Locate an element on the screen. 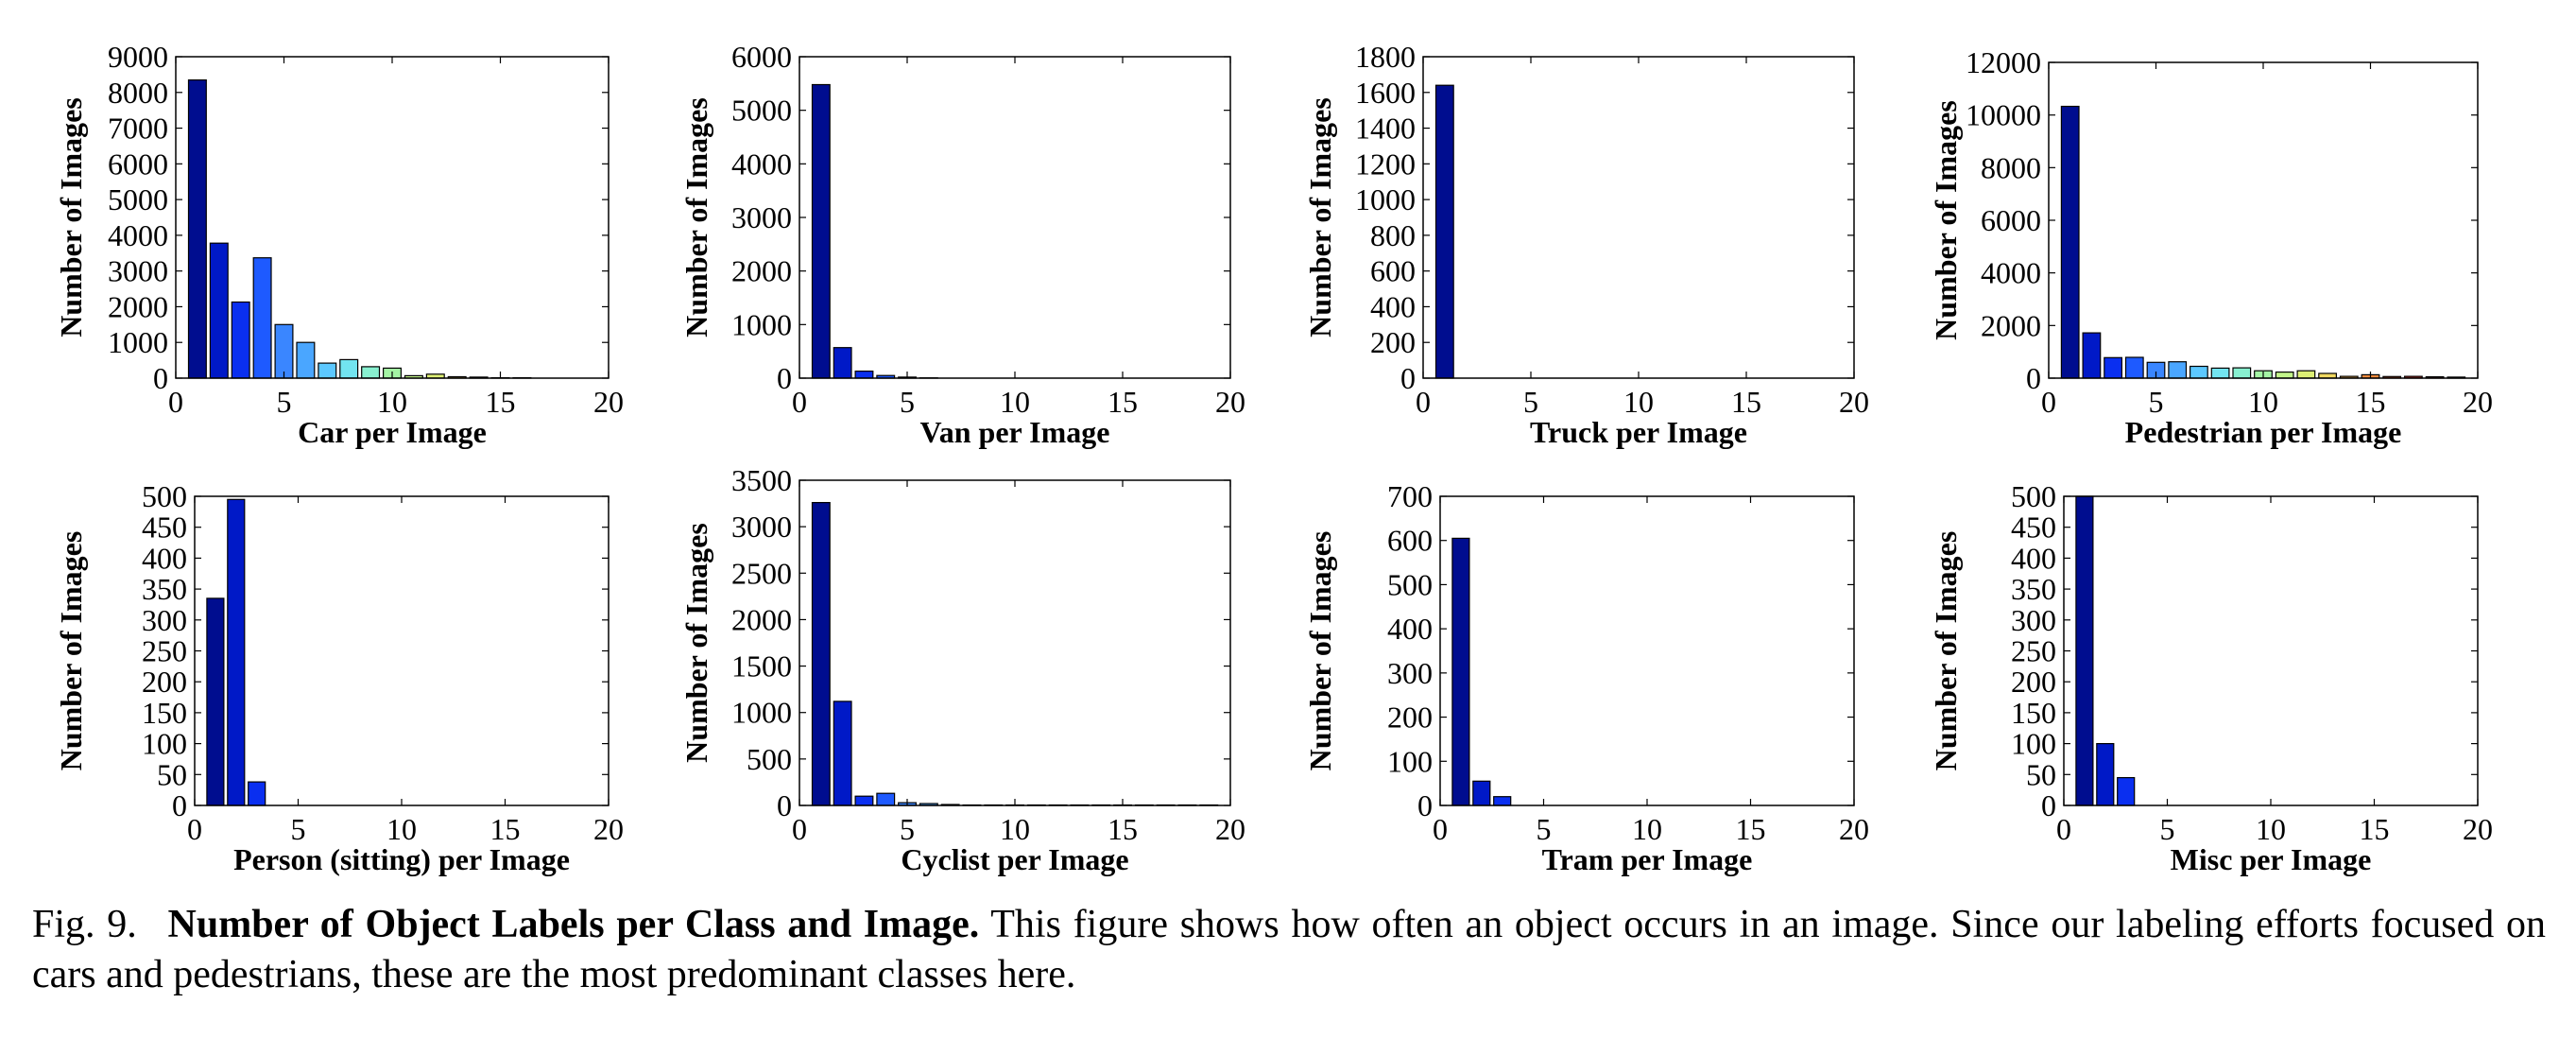 The image size is (2576, 1038). x-axis-label: Person (sitting) per Image is located at coordinates (401, 859).